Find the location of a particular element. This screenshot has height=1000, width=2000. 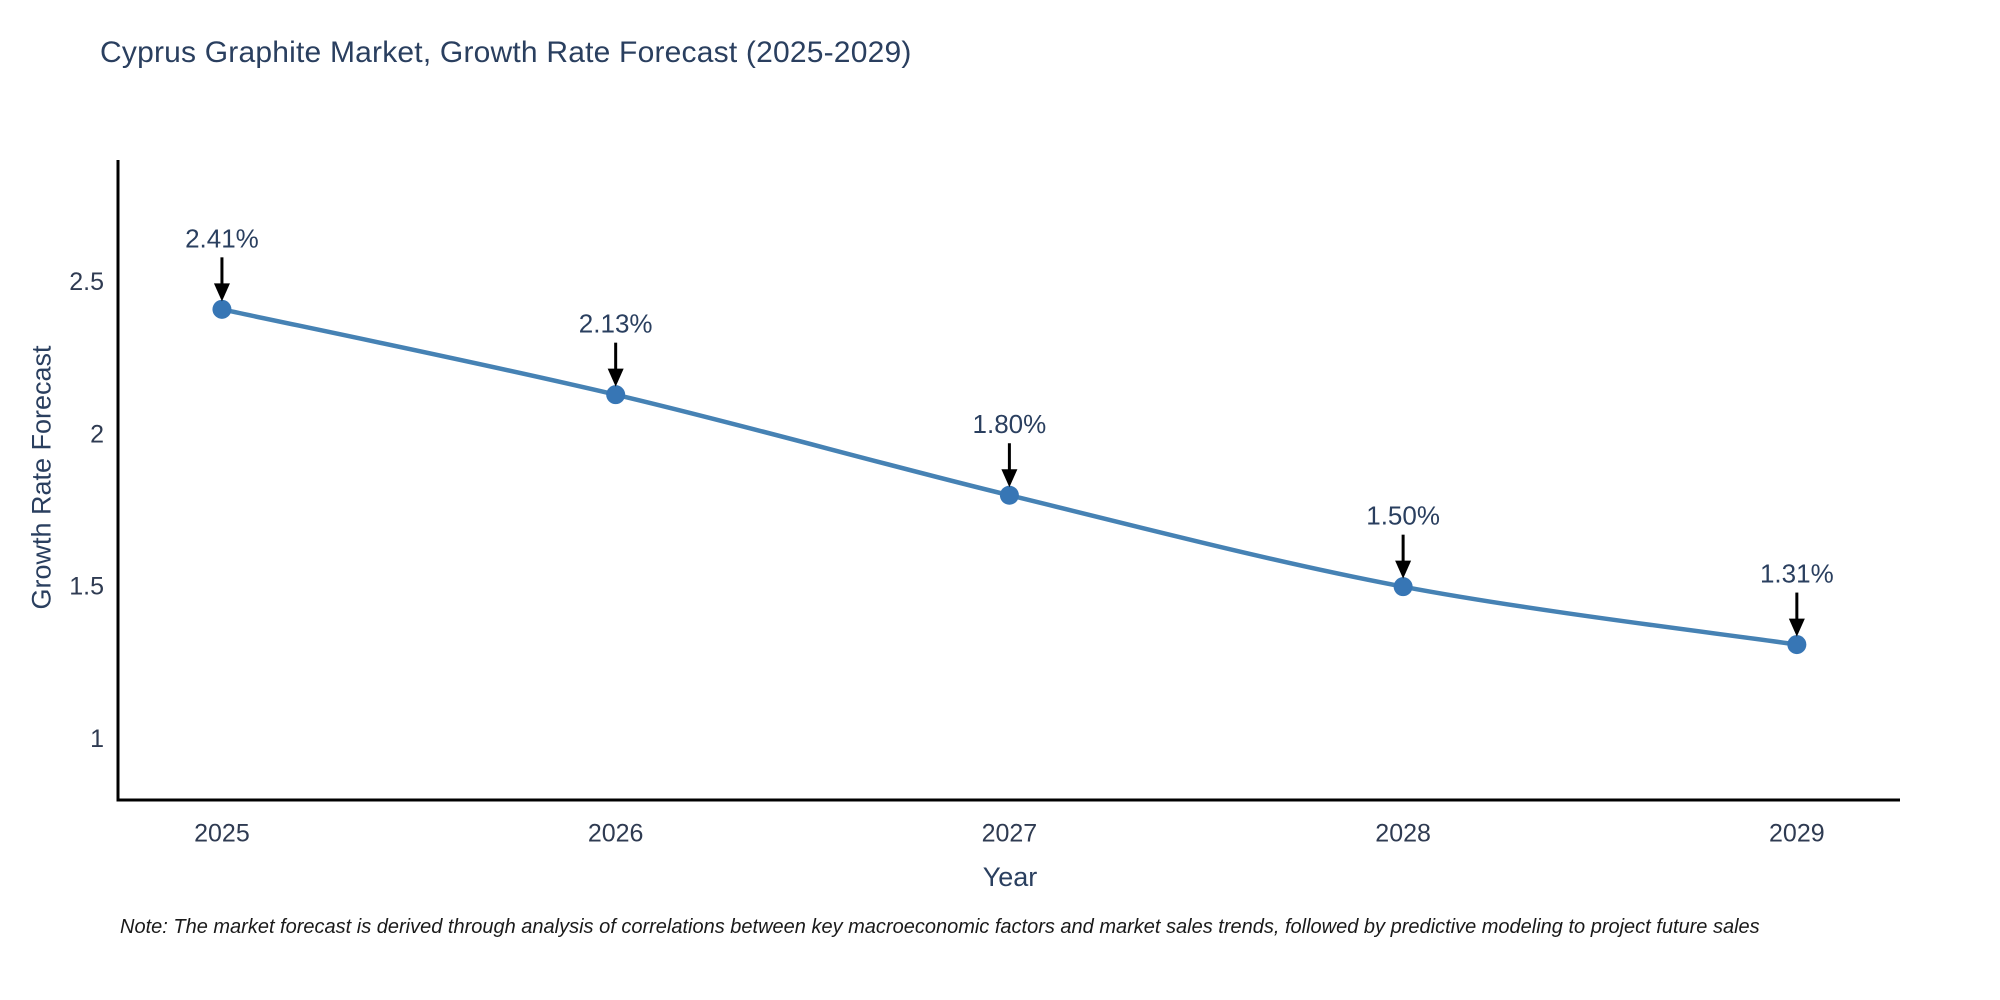

point-annotation: 1.50% is located at coordinates (1403, 516).